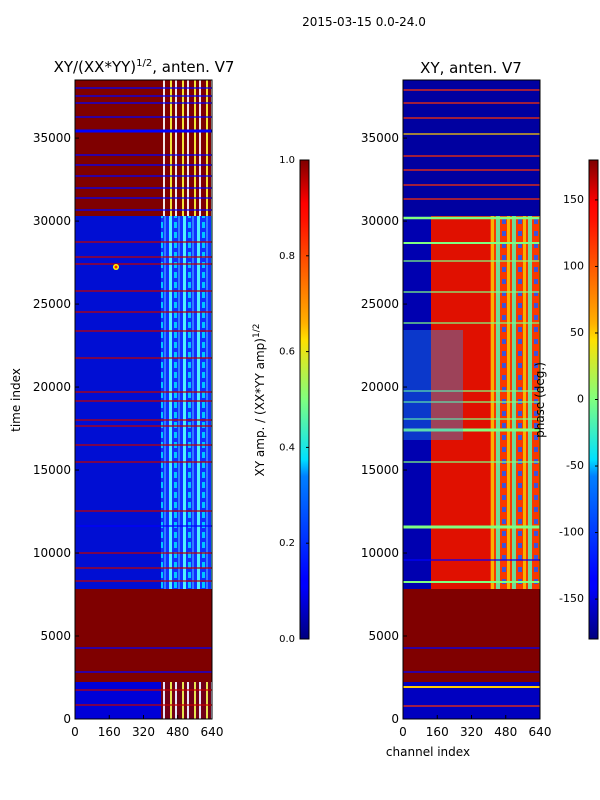 This screenshot has width=600, height=800. I want to click on right-colorbar: -150 -100 -50 0 50 100 150 phase (deg.), so click(566, 399).